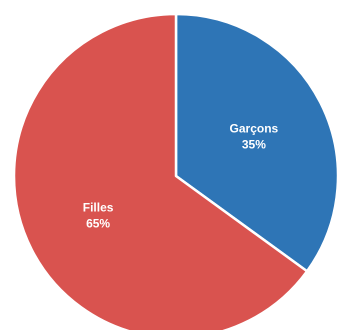 The height and width of the screenshot is (330, 337). I want to click on slice-value-label: 35%, so click(254, 144).